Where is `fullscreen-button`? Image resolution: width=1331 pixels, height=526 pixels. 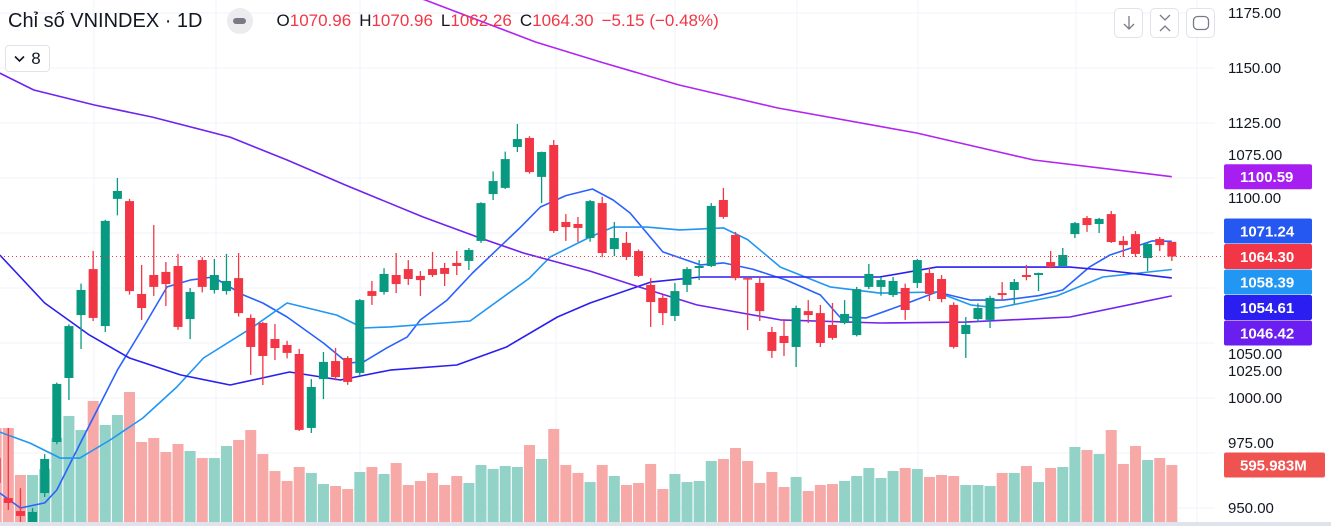 fullscreen-button is located at coordinates (1200, 23).